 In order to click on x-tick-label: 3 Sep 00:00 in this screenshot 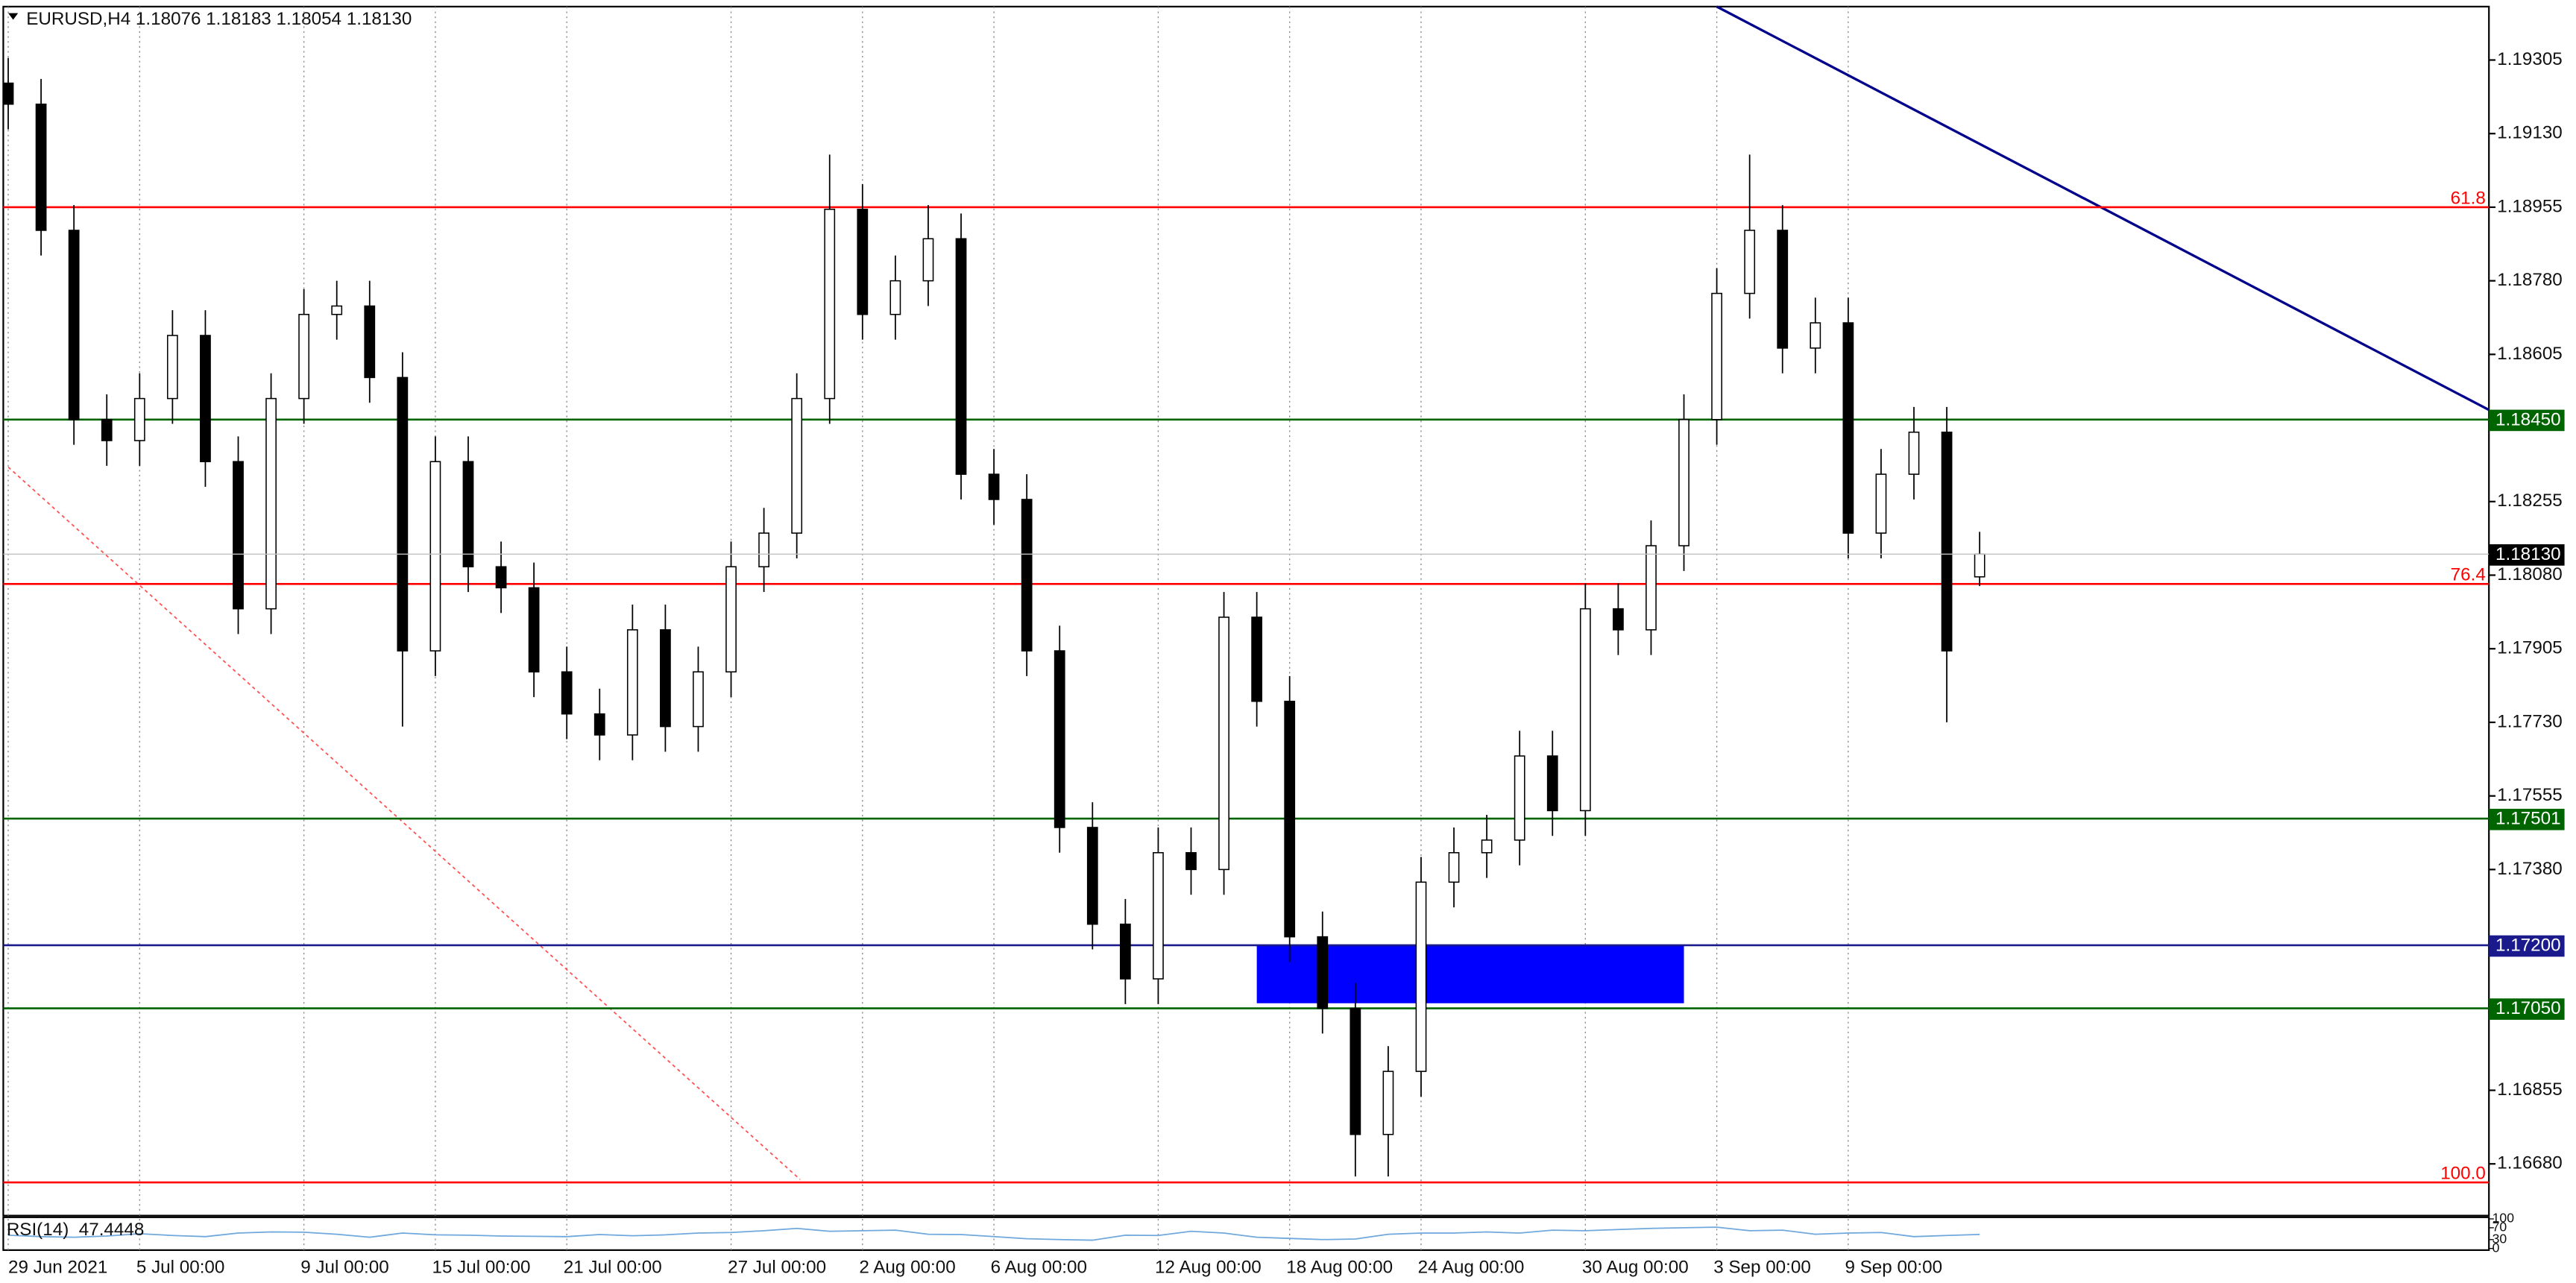, I will do `click(1762, 1268)`.